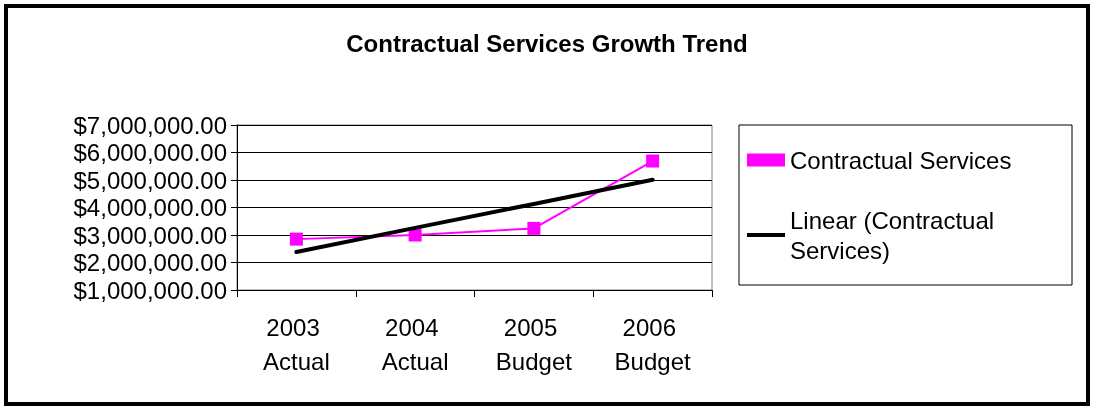 This screenshot has width=1098, height=414. What do you see at coordinates (150, 235) in the screenshot?
I see `y-tick-label: $3,000,000.00` at bounding box center [150, 235].